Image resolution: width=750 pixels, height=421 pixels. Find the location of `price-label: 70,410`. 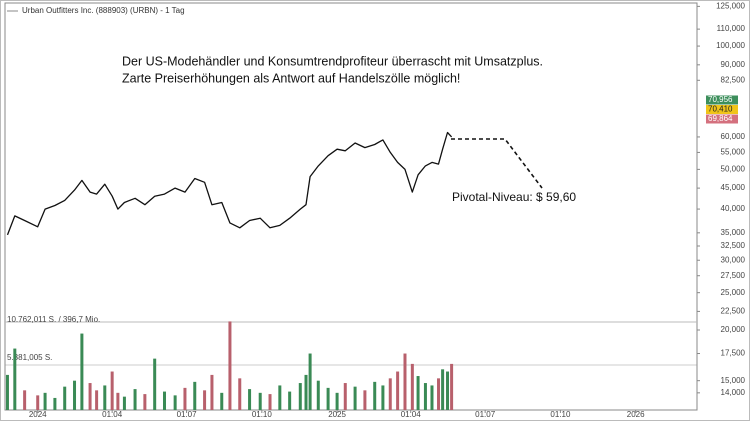

price-label: 70,410 is located at coordinates (720, 109).